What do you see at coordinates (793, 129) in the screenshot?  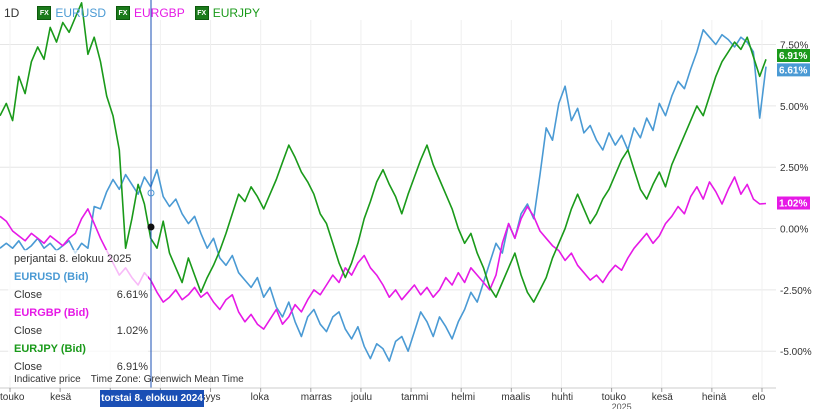 I see `last-value-labels: 6.61% 6.91% 1.02%` at bounding box center [793, 129].